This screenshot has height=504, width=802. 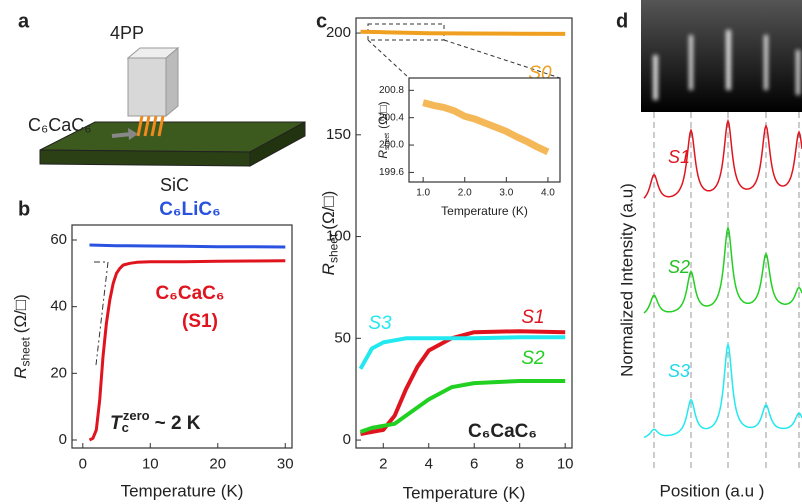 I want to click on x-tick-label: 4.0, so click(x=548, y=193).